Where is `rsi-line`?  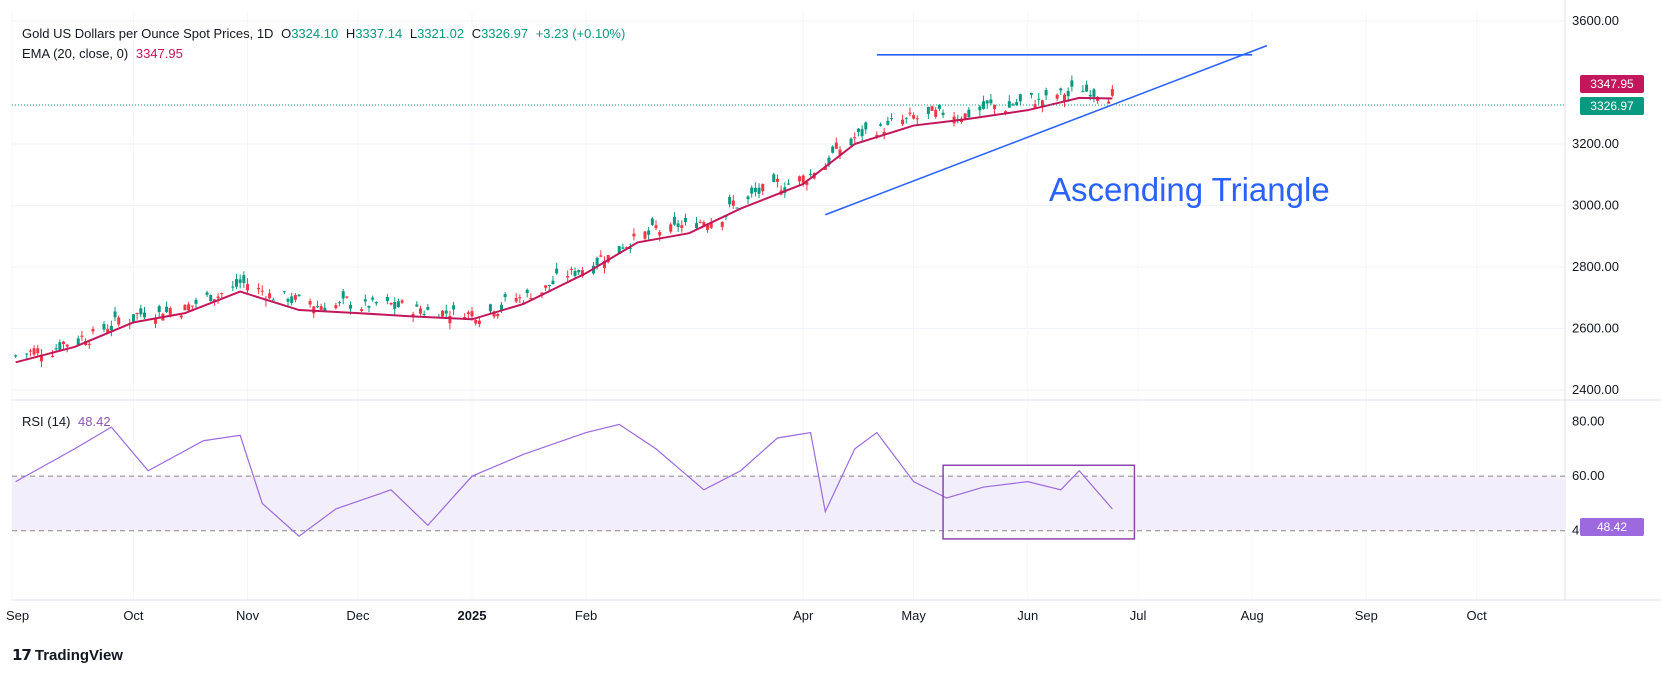 rsi-line is located at coordinates (564, 480).